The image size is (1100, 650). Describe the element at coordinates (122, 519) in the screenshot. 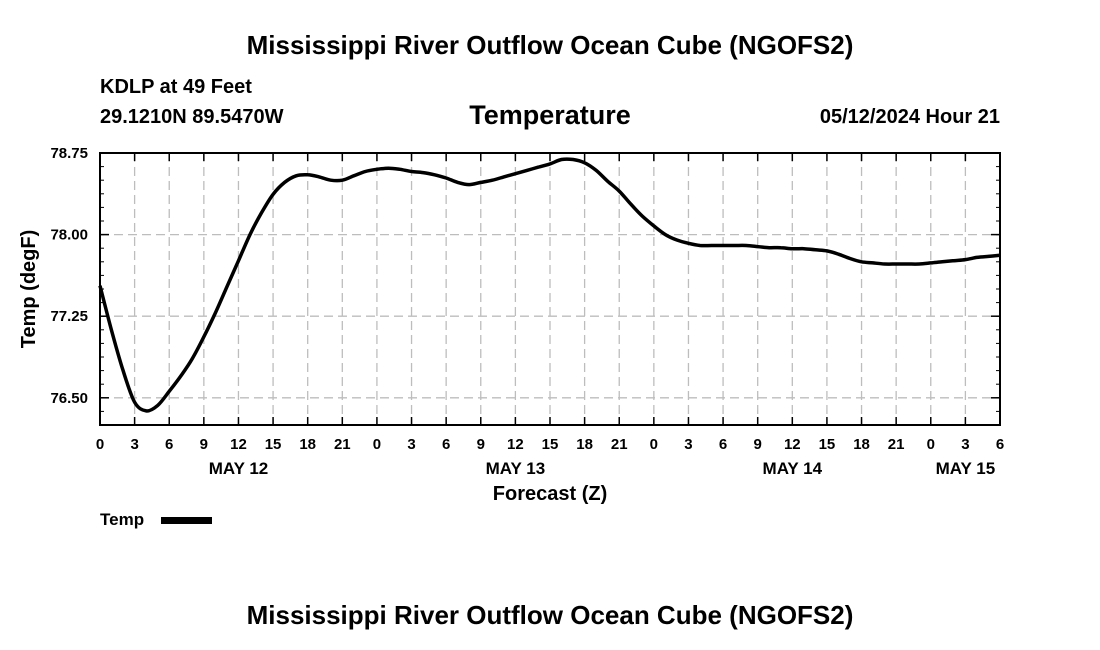

I see `legend-label: Temp` at that location.